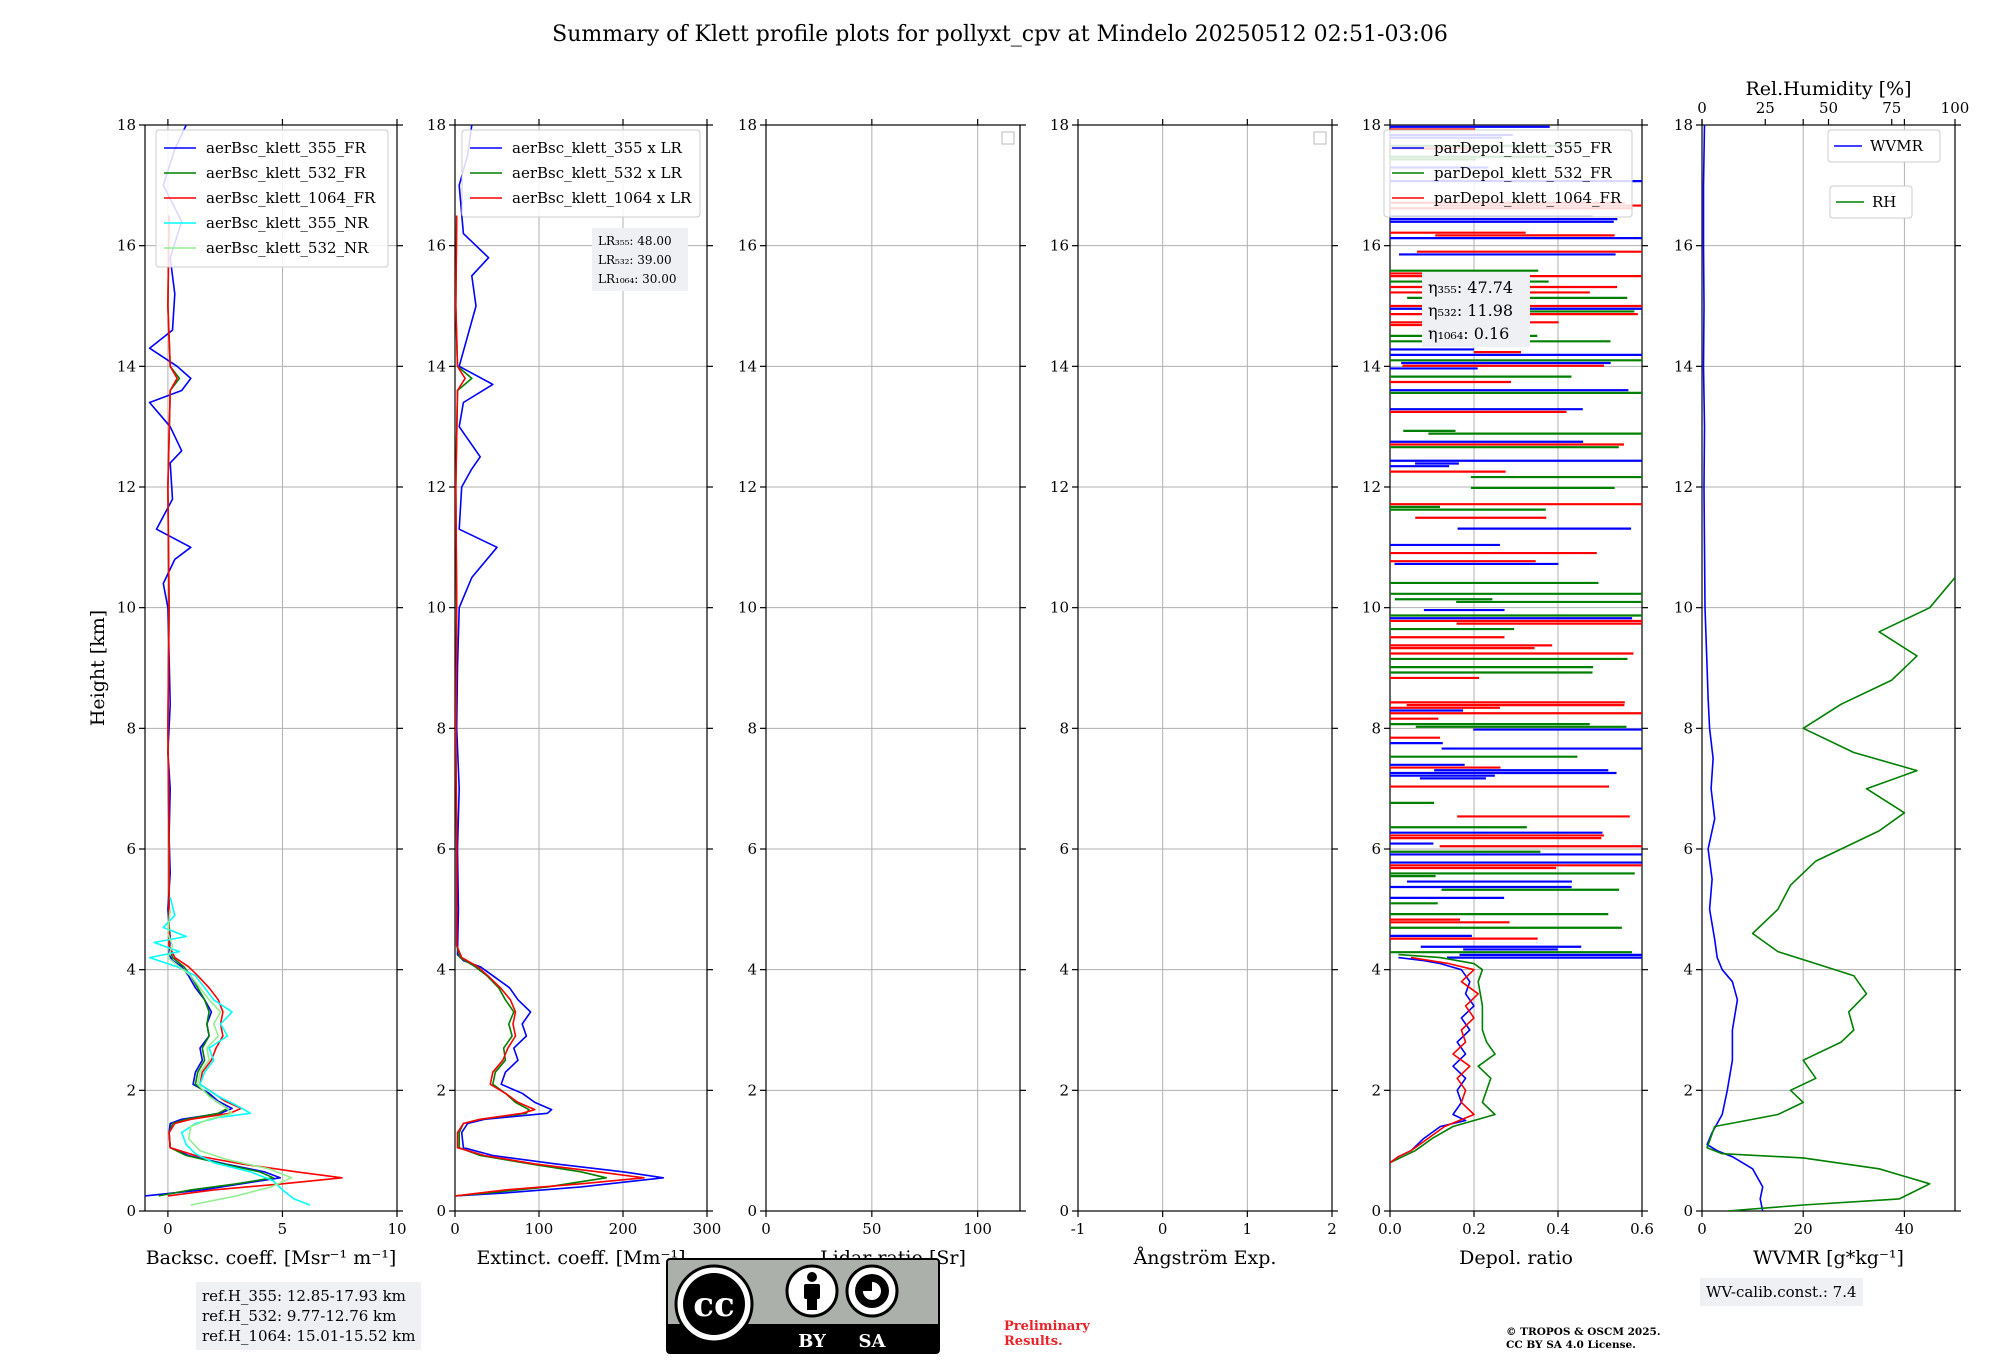  What do you see at coordinates (1248, 1229) in the screenshot?
I see `x-tick-label: 1` at bounding box center [1248, 1229].